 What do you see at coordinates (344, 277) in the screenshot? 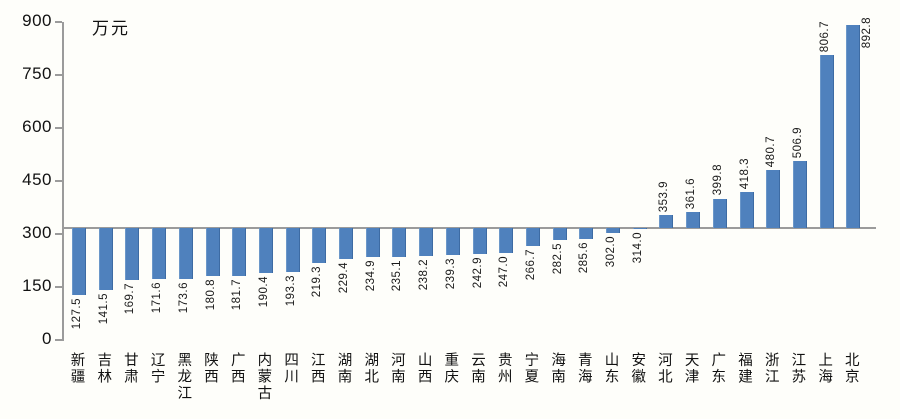
I see `bar-value-label: 229.4` at bounding box center [344, 277].